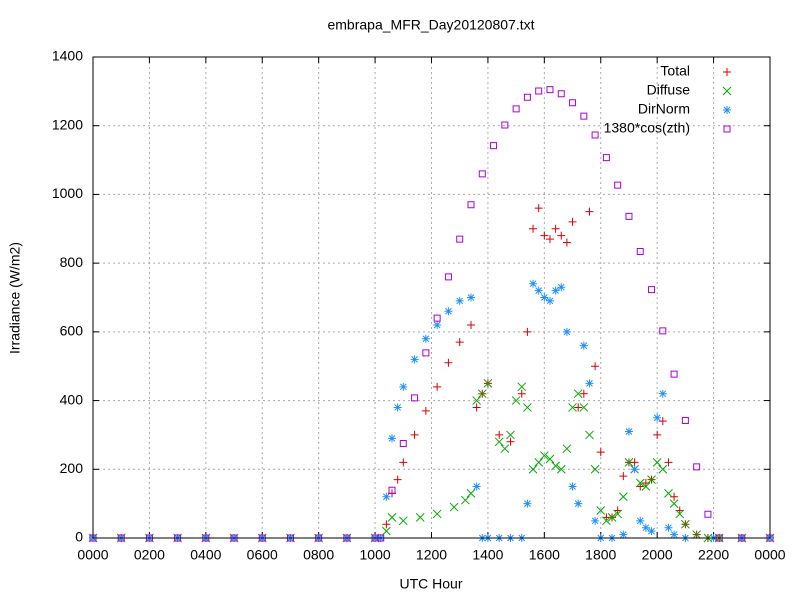 The image size is (800, 600). What do you see at coordinates (375, 555) in the screenshot?
I see `x-tick-label: 1000` at bounding box center [375, 555].